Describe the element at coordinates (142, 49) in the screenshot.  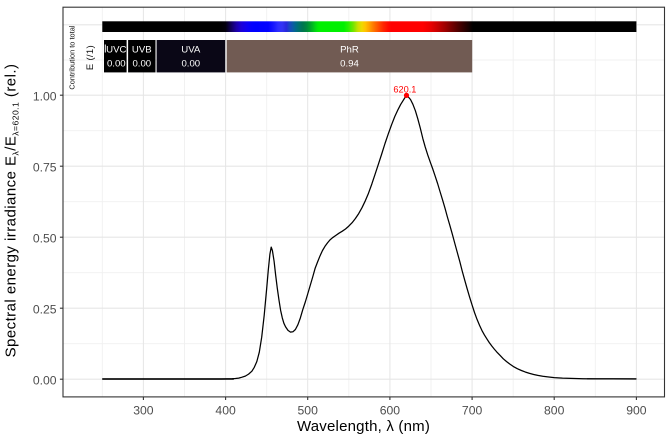
I see `svg-text: UVB` at that location.